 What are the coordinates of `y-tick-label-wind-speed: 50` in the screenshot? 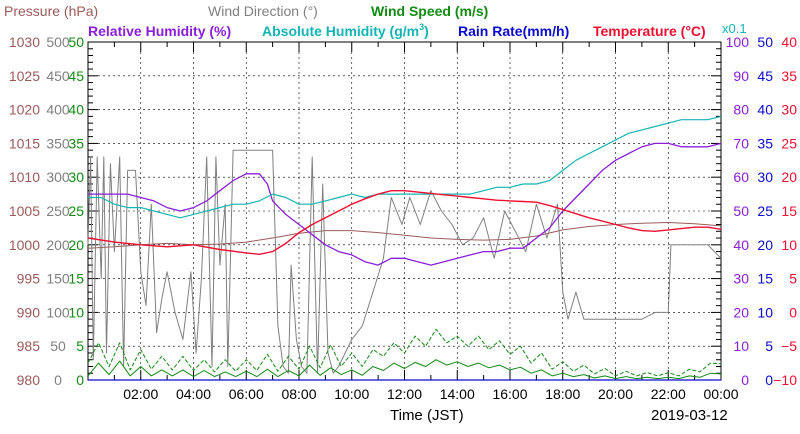 It's located at (76, 42).